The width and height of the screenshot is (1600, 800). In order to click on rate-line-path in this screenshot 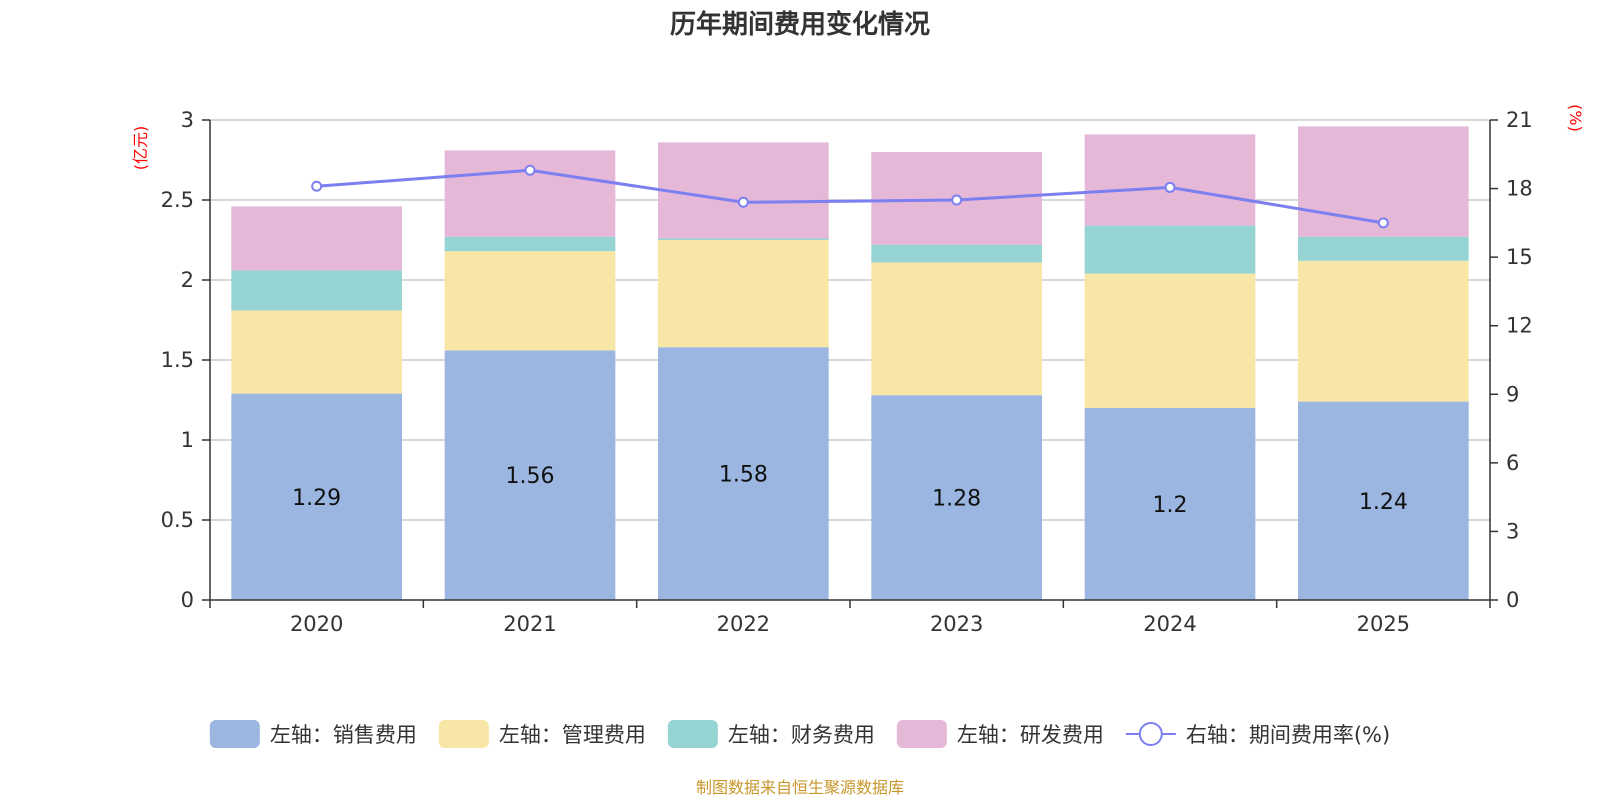, I will do `click(850, 196)`.